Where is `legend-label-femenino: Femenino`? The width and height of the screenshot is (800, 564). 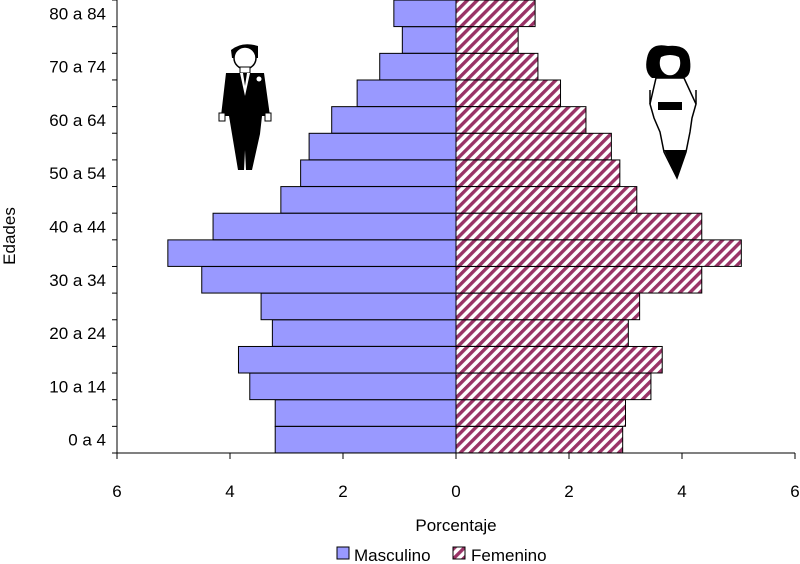
legend-label-femenino: Femenino is located at coordinates (509, 555).